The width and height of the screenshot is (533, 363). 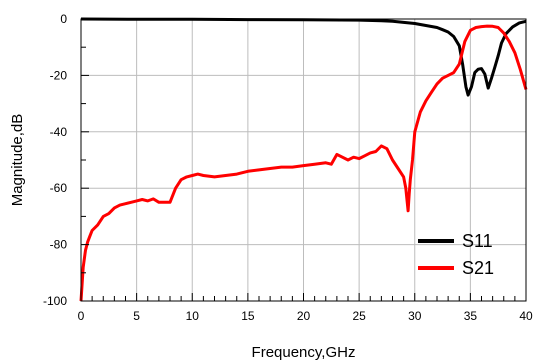 What do you see at coordinates (59, 132) in the screenshot?
I see `y-tick-label: -40` at bounding box center [59, 132].